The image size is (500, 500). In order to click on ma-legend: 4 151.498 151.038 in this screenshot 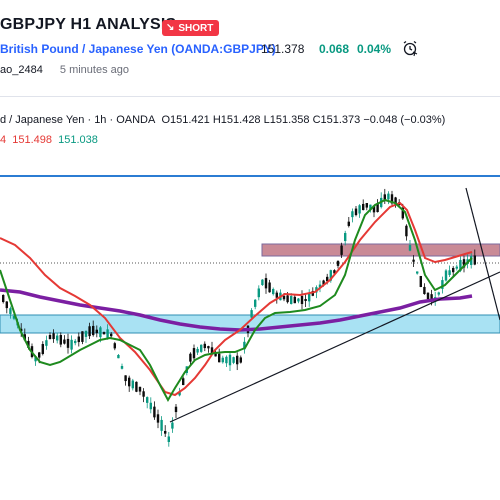, I will do `click(49, 140)`.